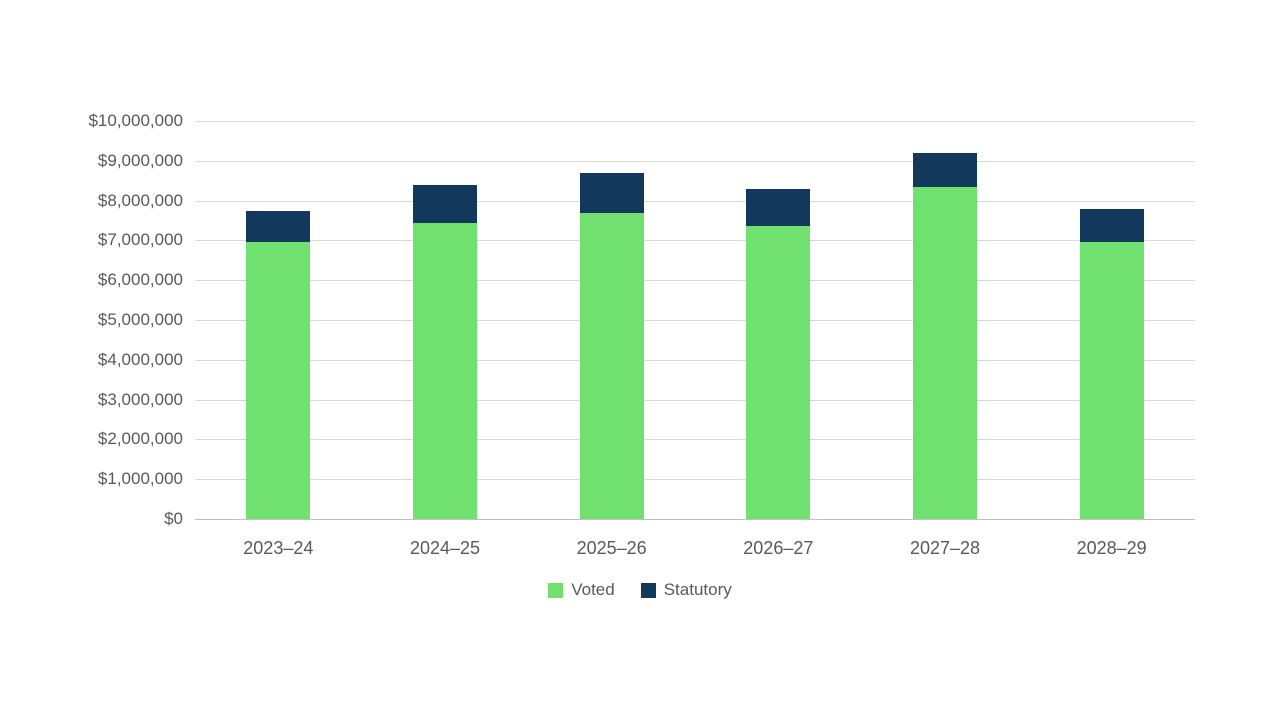  I want to click on y-tick-label: $9,000,000, so click(140, 160).